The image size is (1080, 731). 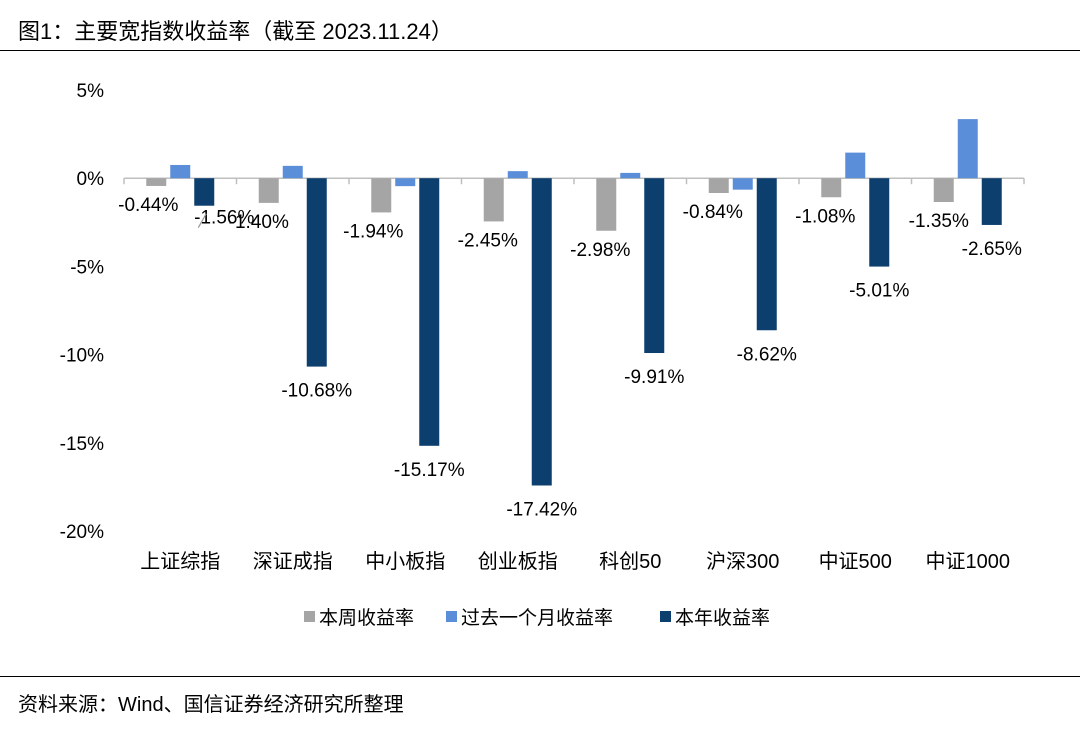 What do you see at coordinates (224, 218) in the screenshot?
I see `data-label: -1.56%` at bounding box center [224, 218].